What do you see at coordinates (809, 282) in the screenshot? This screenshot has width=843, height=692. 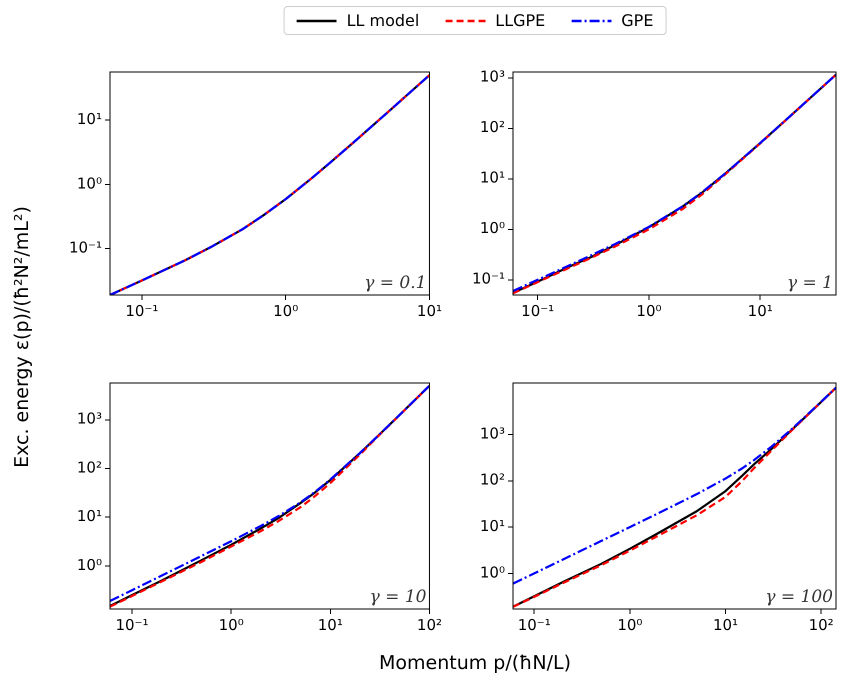 I see `annotation: γ = 1` at bounding box center [809, 282].